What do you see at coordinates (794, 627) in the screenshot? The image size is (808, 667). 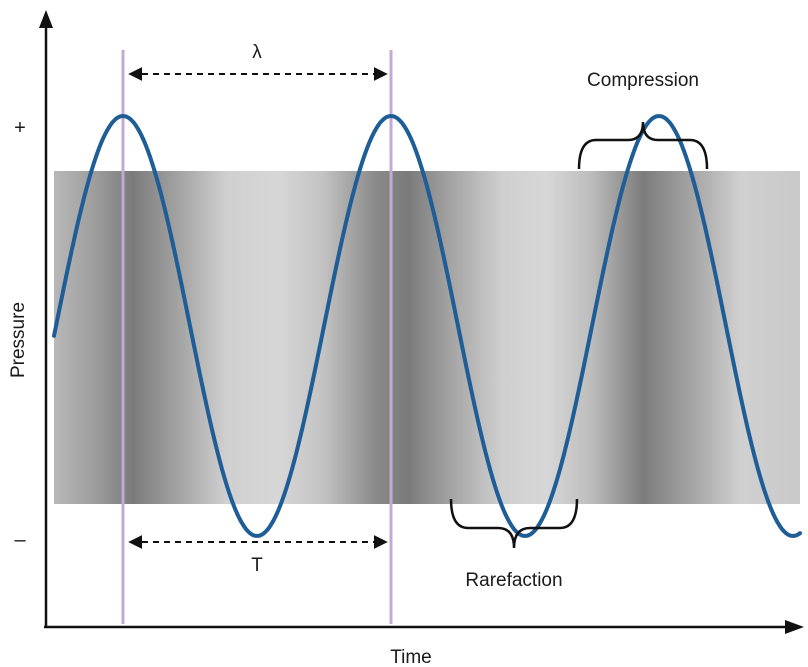 I see `right-arrow-icon` at bounding box center [794, 627].